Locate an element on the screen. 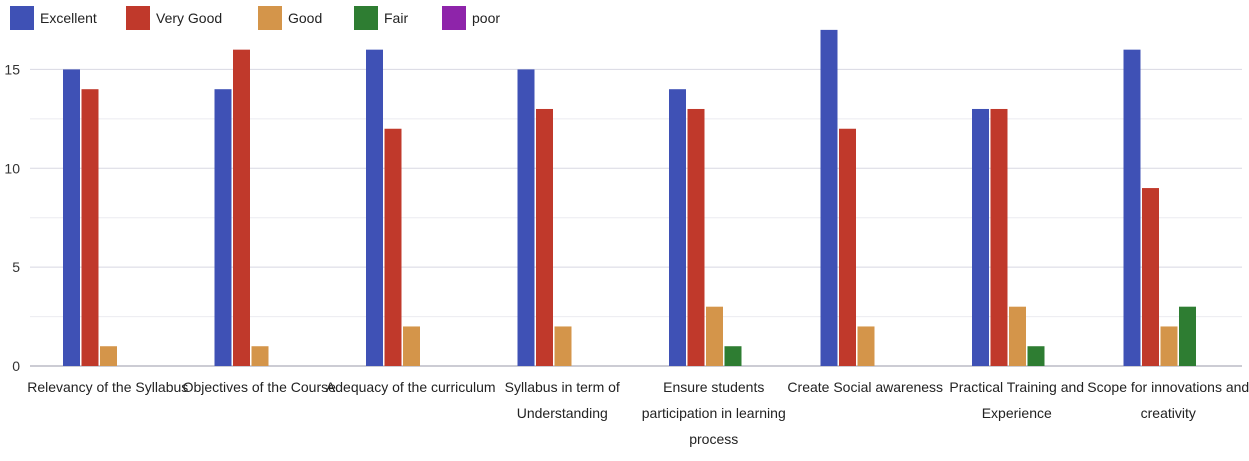 This screenshot has width=1249, height=461. x-category-label: Experience is located at coordinates (1017, 413).